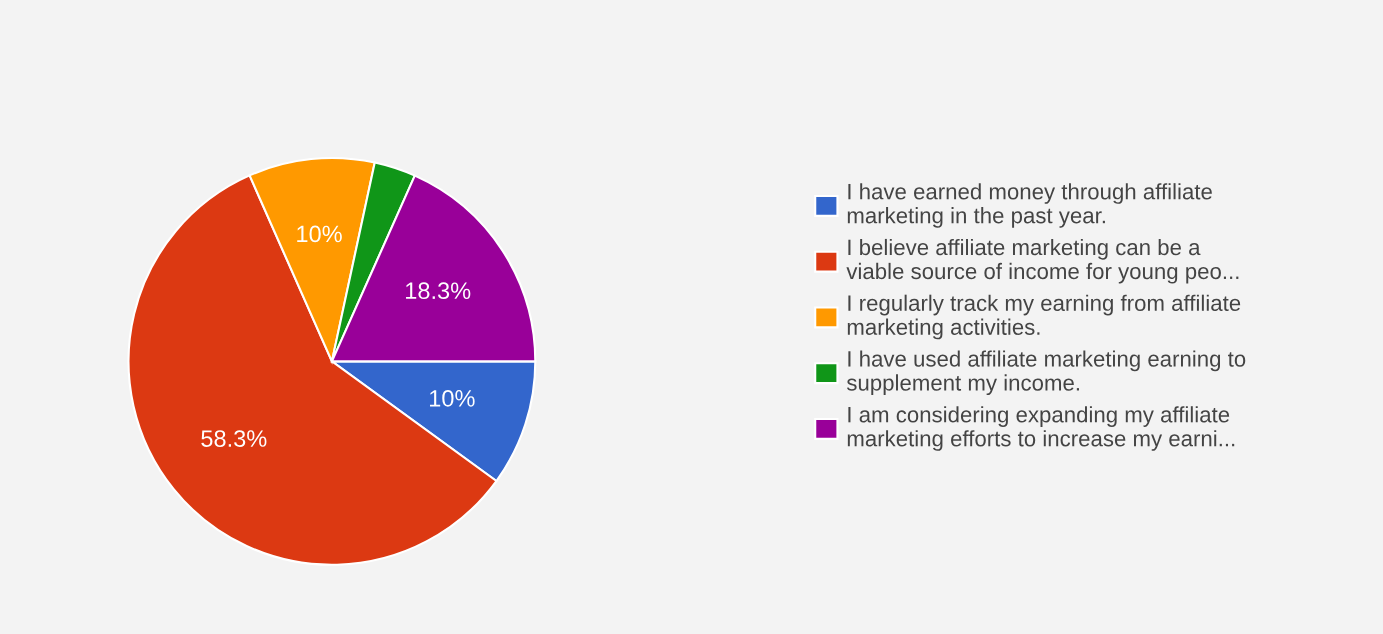  Describe the element at coordinates (1044, 317) in the screenshot. I see `legend-label: I regularly track my earning from affiliate marketing activities.` at that location.